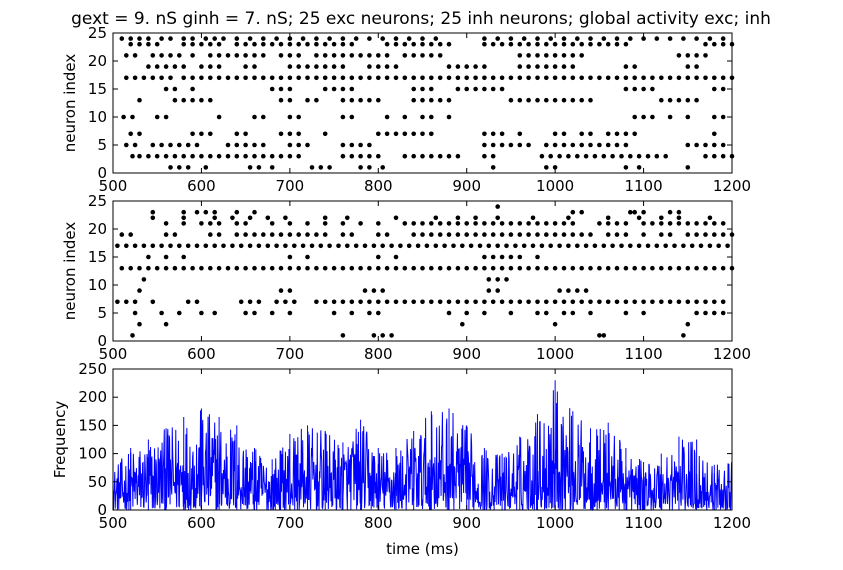  Describe the element at coordinates (97, 89) in the screenshot. I see `y-tick-label: 15` at that location.